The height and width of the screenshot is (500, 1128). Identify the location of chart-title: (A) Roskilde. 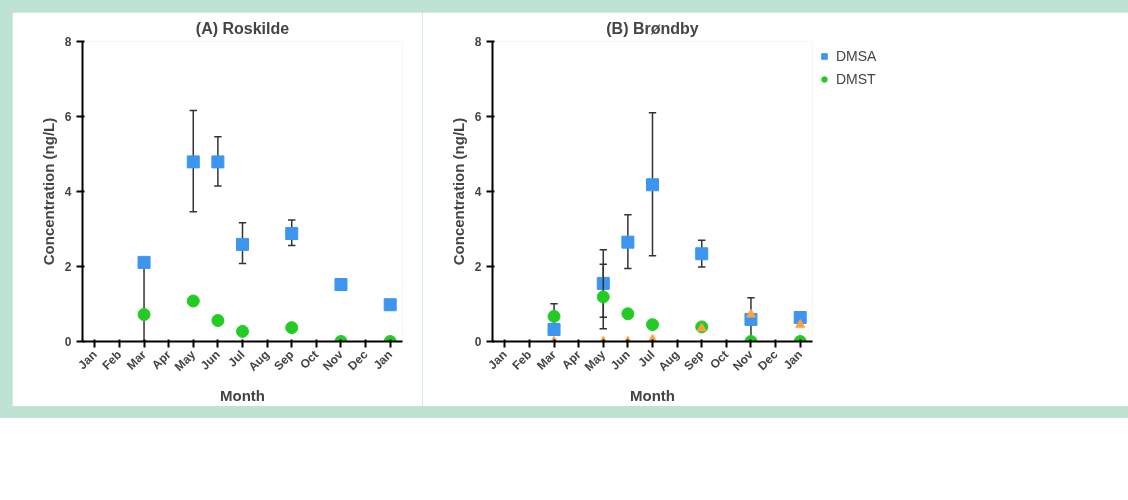
(242, 28).